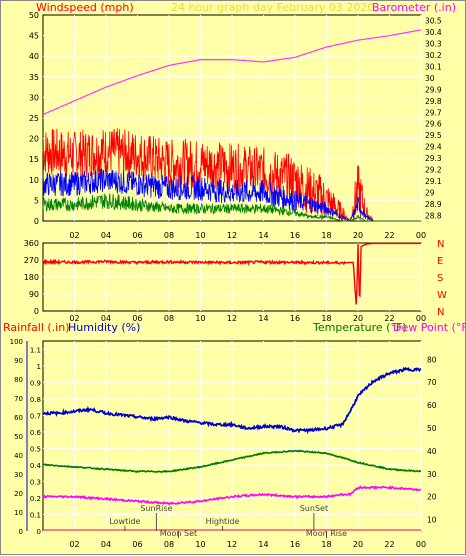  What do you see at coordinates (36, 221) in the screenshot?
I see `wind-tick-label-0: 0` at bounding box center [36, 221].